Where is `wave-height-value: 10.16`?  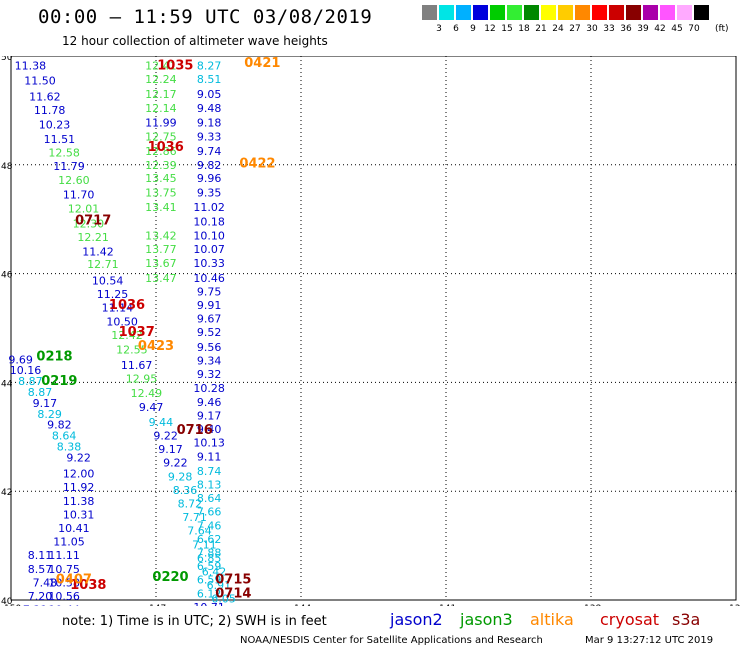 wave-height-value: 10.16 is located at coordinates (26, 370).